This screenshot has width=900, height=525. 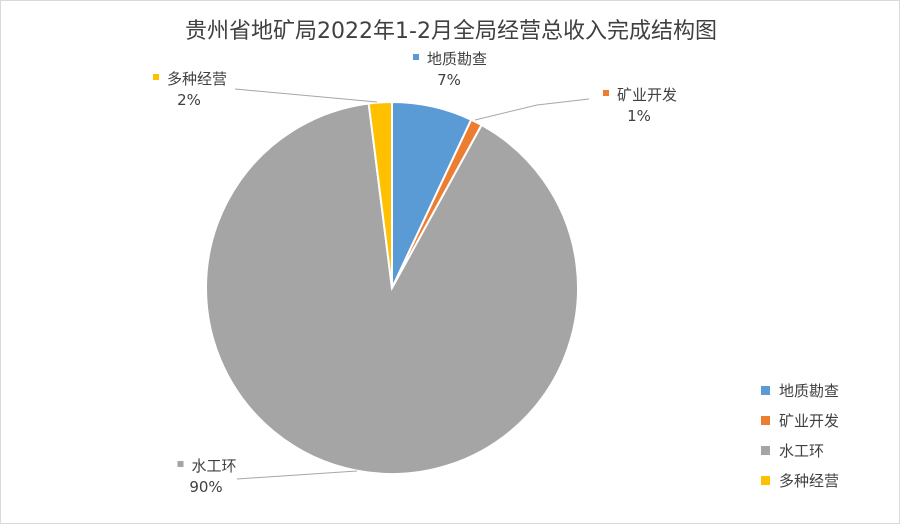 I want to click on data-label-percent-mining-development: 1%, so click(x=639, y=116).